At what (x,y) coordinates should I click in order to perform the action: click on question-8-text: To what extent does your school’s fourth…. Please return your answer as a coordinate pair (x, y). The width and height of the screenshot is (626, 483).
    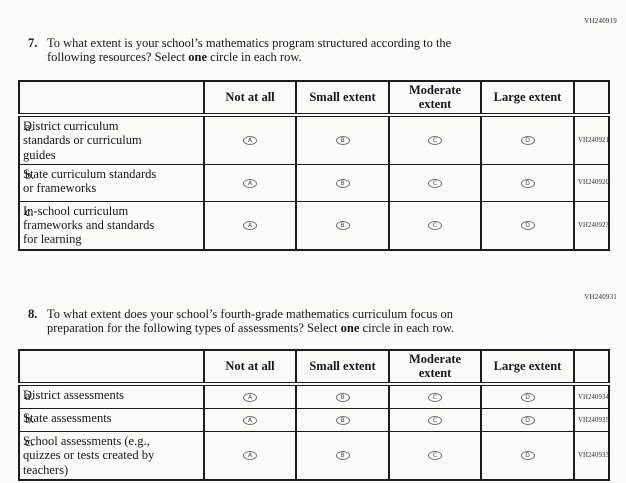
    Looking at the image, I should click on (250, 321).